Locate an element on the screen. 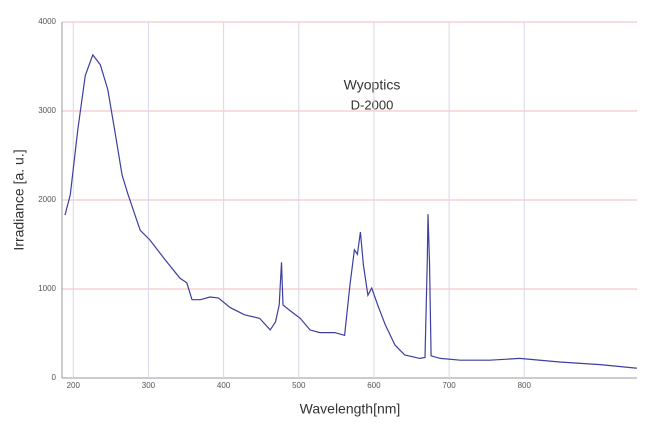 This screenshot has width=650, height=435. y-tick-label: 2000 is located at coordinates (47, 199).